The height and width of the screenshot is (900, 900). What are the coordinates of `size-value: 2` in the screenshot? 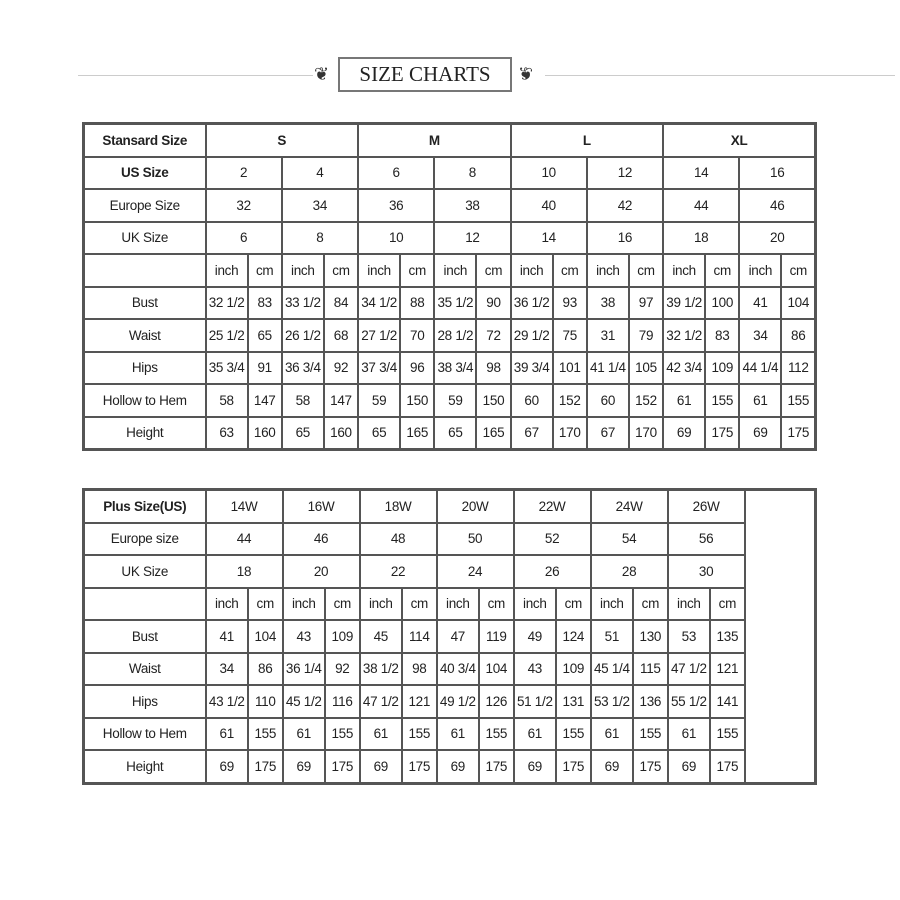 It's located at (243, 172).